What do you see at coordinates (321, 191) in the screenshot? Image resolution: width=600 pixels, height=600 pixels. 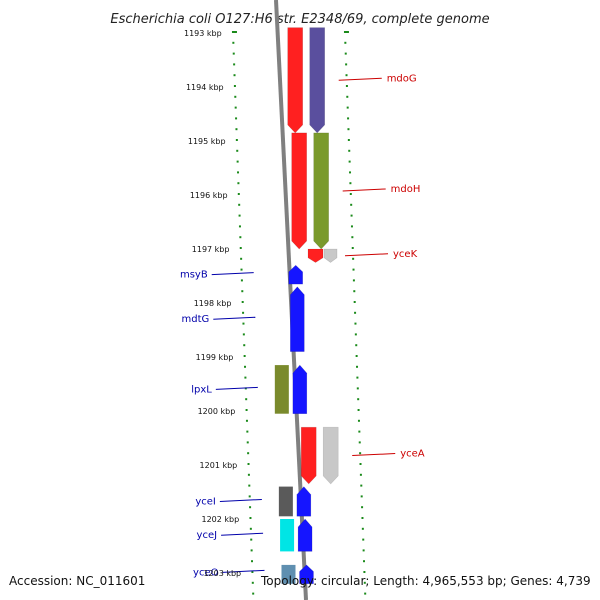 I see `gene-arrow-mdoH-outer` at bounding box center [321, 191].